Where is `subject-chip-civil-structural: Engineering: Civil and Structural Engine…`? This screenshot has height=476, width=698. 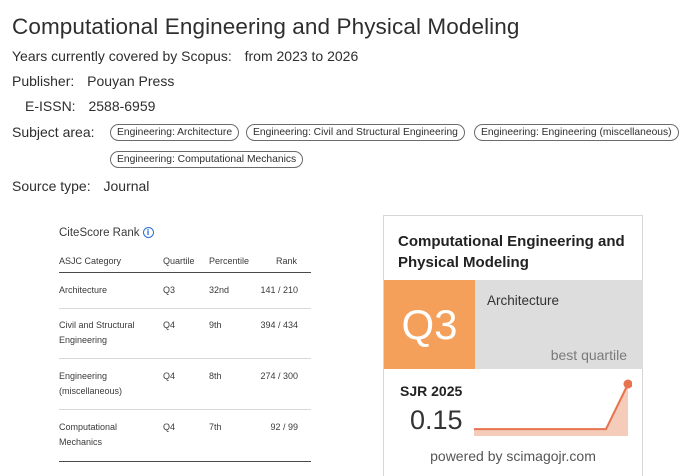 subject-chip-civil-structural: Engineering: Civil and Structural Engine… is located at coordinates (355, 132).